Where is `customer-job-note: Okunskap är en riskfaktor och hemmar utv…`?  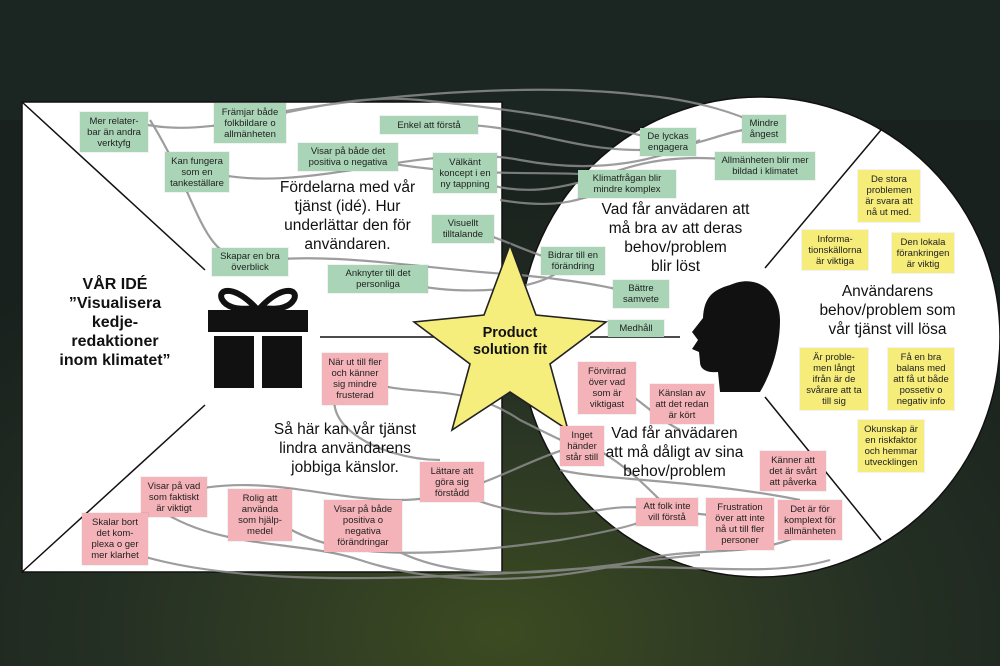 customer-job-note: Okunskap är en riskfaktor och hemmar utv… is located at coordinates (891, 446).